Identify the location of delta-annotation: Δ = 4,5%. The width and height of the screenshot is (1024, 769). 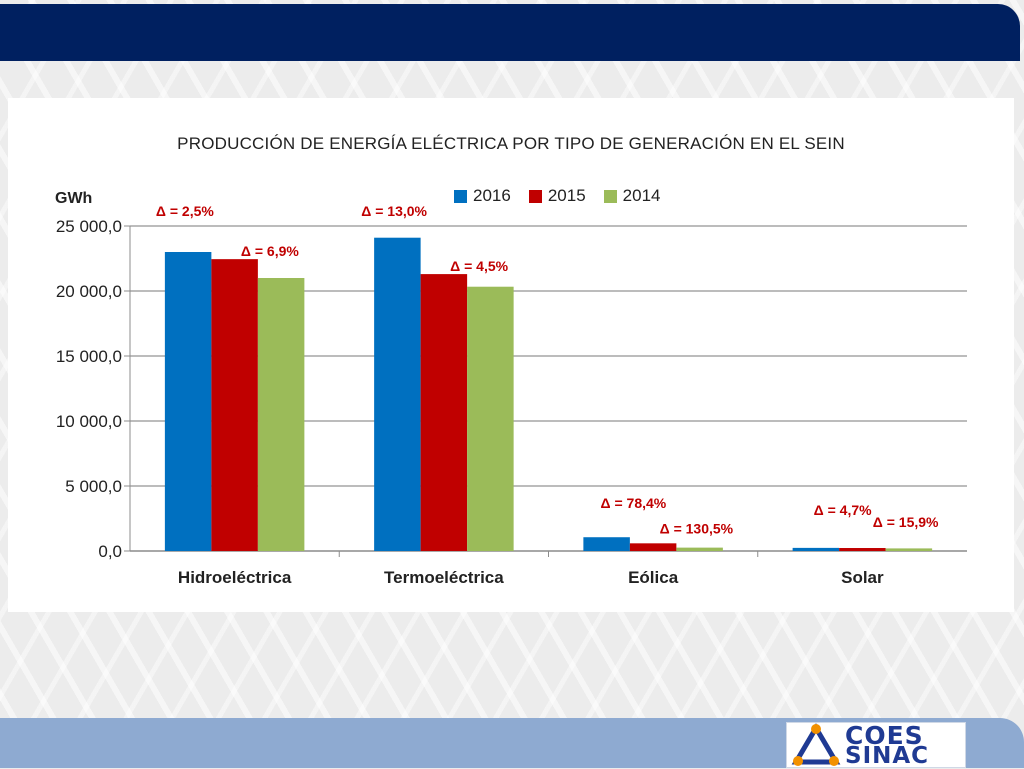
(479, 266).